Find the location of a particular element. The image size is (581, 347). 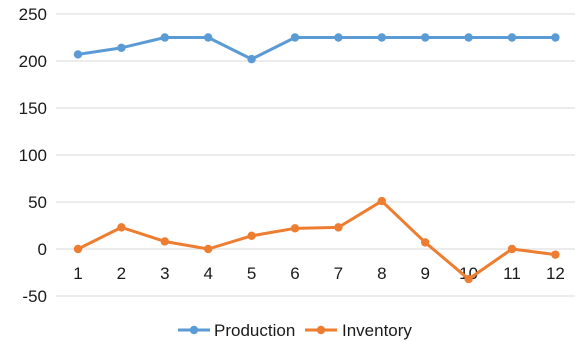

legend-item-production: Production is located at coordinates (236, 330).